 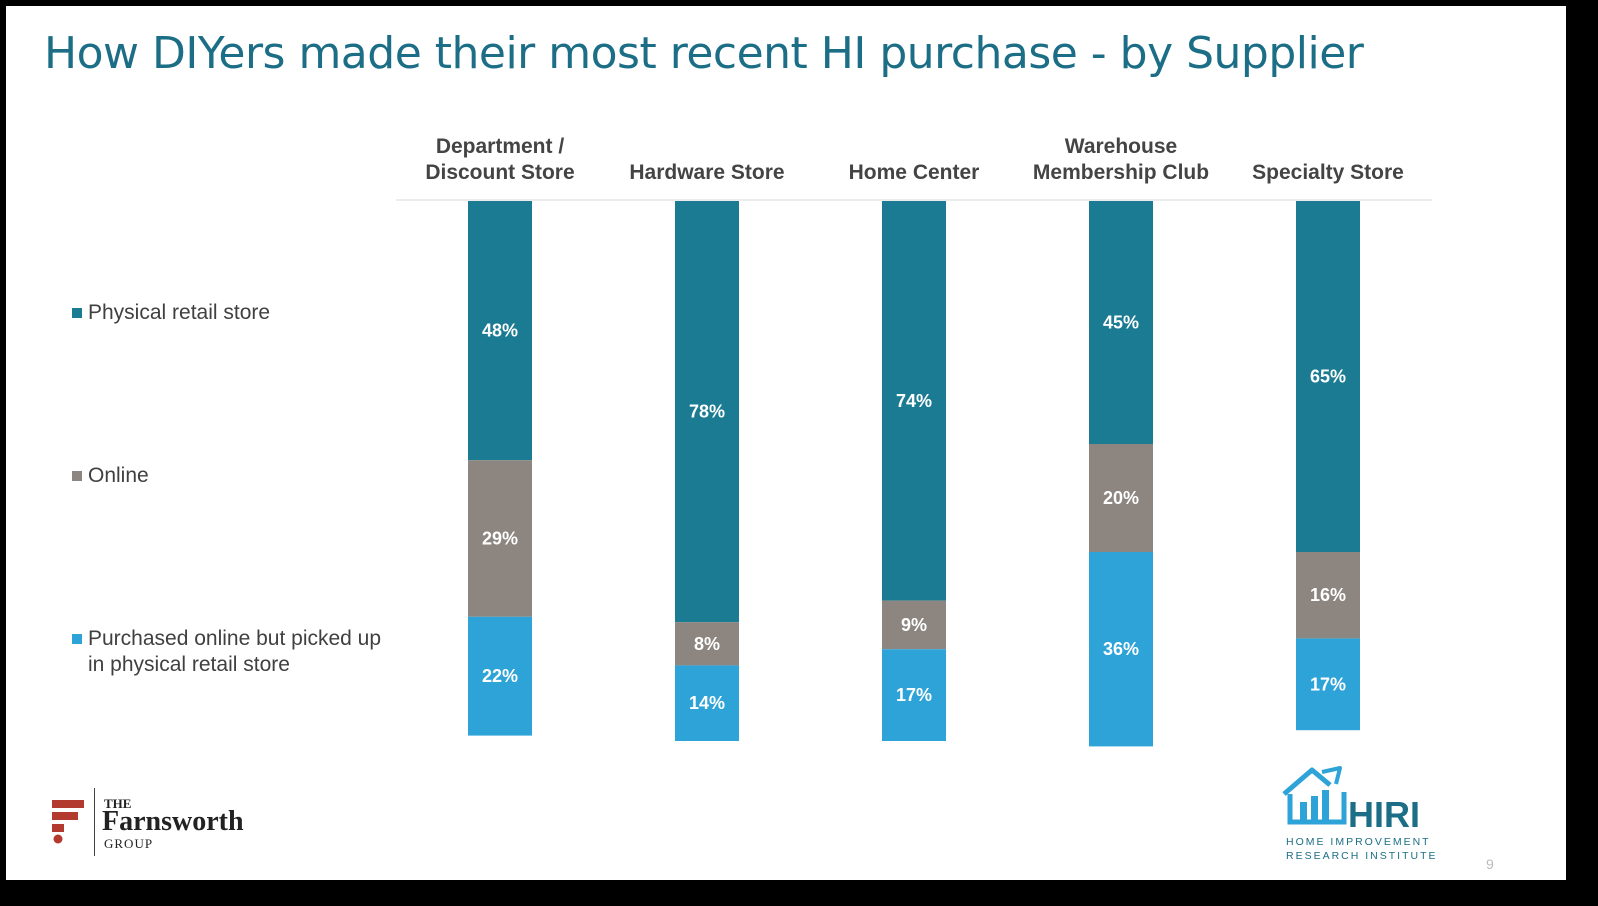 I want to click on data-label-pickup: 14%, so click(x=707, y=703).